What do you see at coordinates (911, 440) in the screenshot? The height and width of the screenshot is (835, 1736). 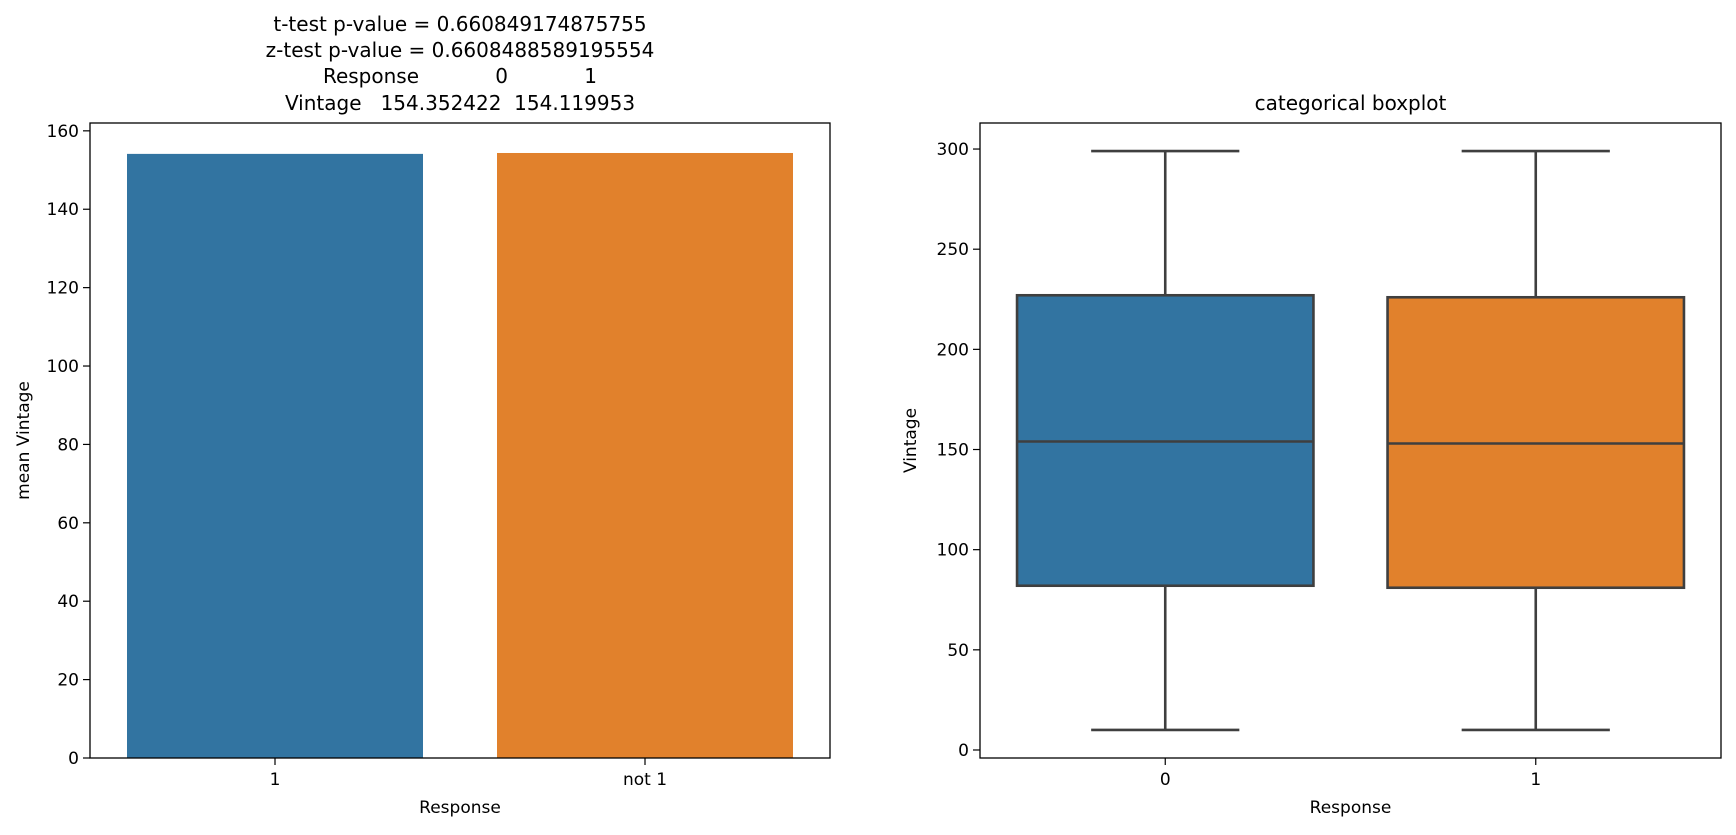 I see `box-chart-y-label: Vintage` at bounding box center [911, 440].